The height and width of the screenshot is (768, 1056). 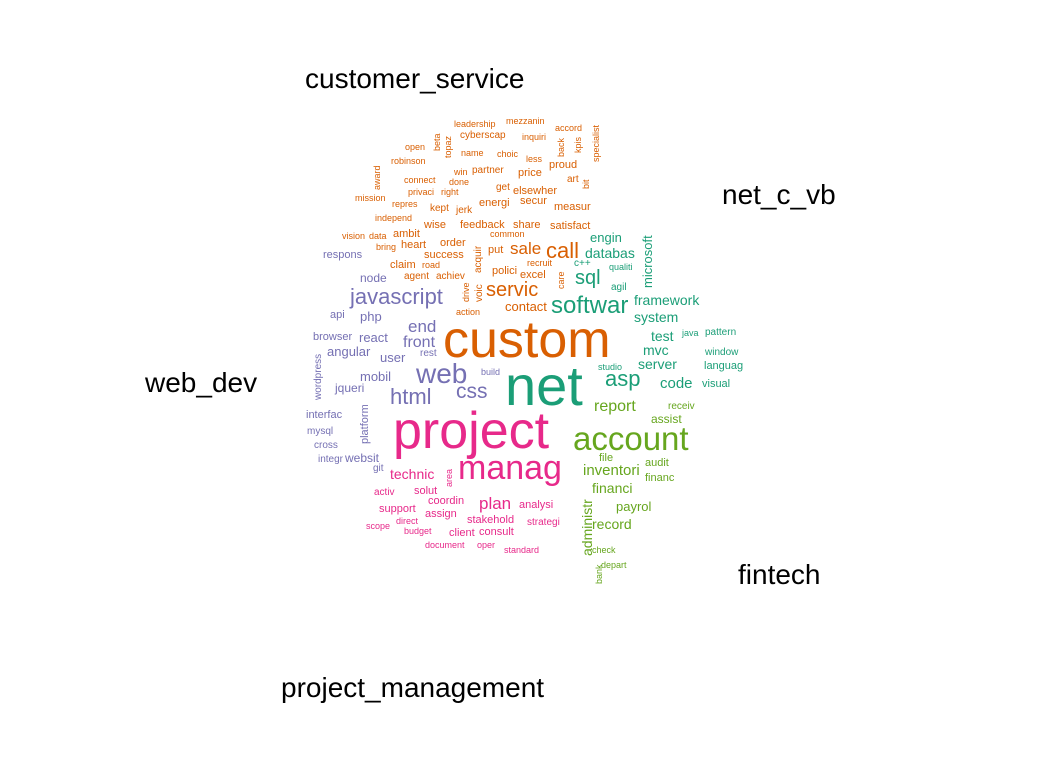 I want to click on word-independ: independ, so click(x=394, y=218).